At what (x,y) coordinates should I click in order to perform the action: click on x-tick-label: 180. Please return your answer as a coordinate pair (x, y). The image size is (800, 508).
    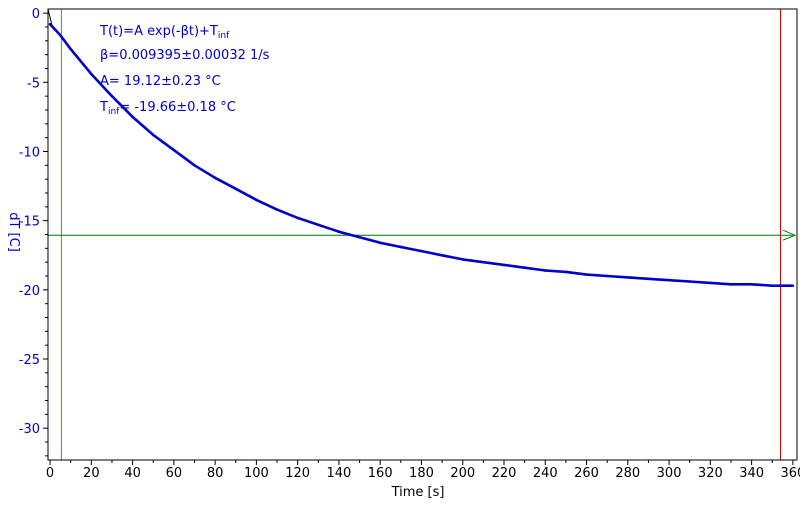
    Looking at the image, I should click on (421, 473).